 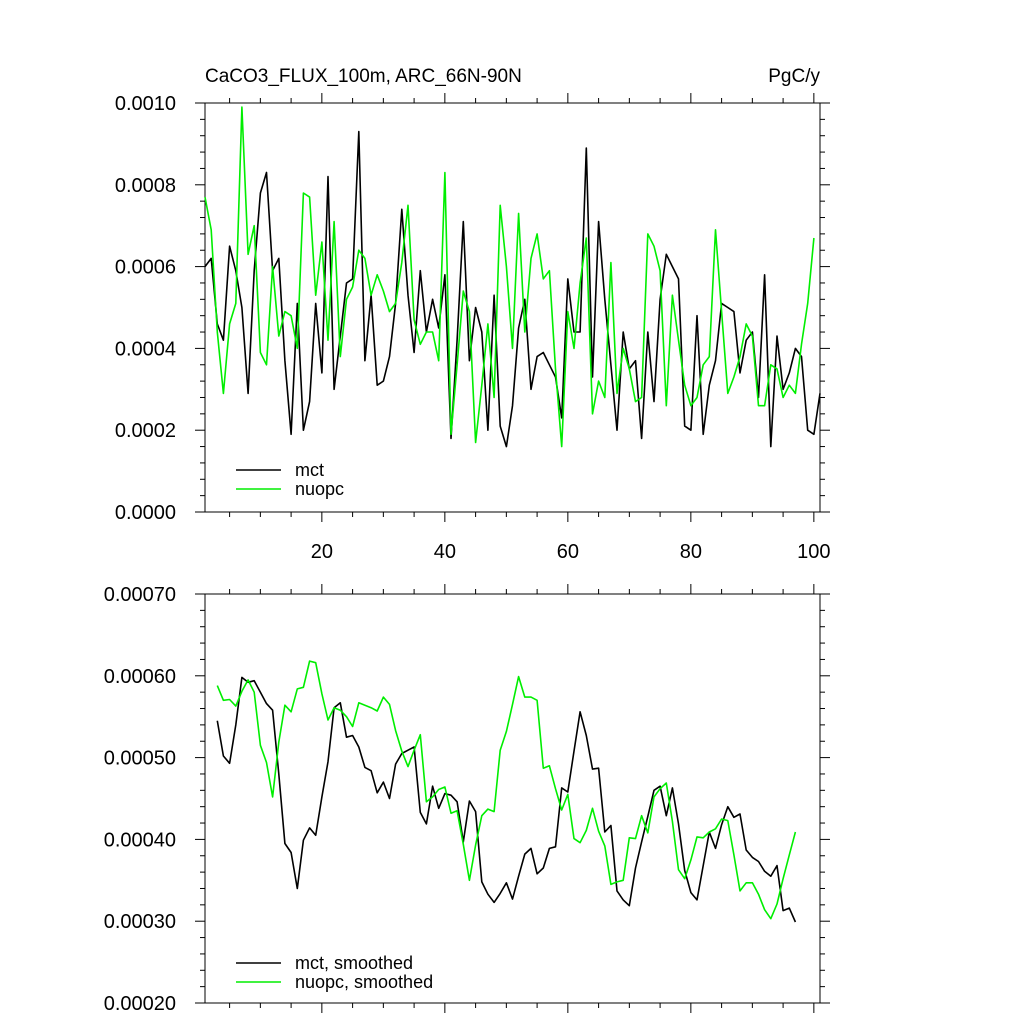 I want to click on y-tick-label: 0.0000, so click(x=145, y=513).